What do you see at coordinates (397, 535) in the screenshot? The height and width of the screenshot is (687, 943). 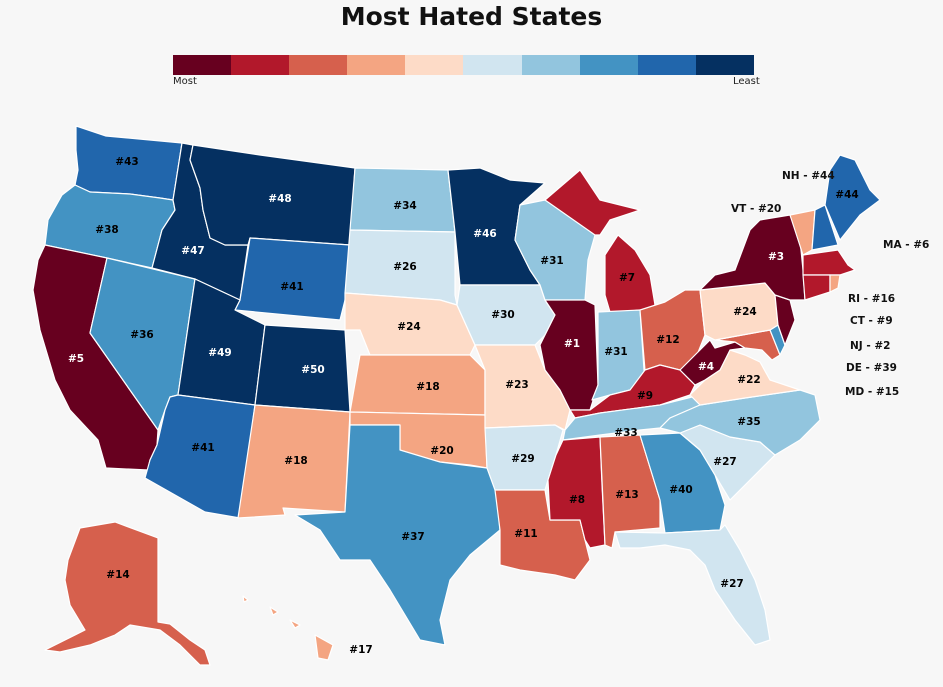 I see `state-tx` at bounding box center [397, 535].